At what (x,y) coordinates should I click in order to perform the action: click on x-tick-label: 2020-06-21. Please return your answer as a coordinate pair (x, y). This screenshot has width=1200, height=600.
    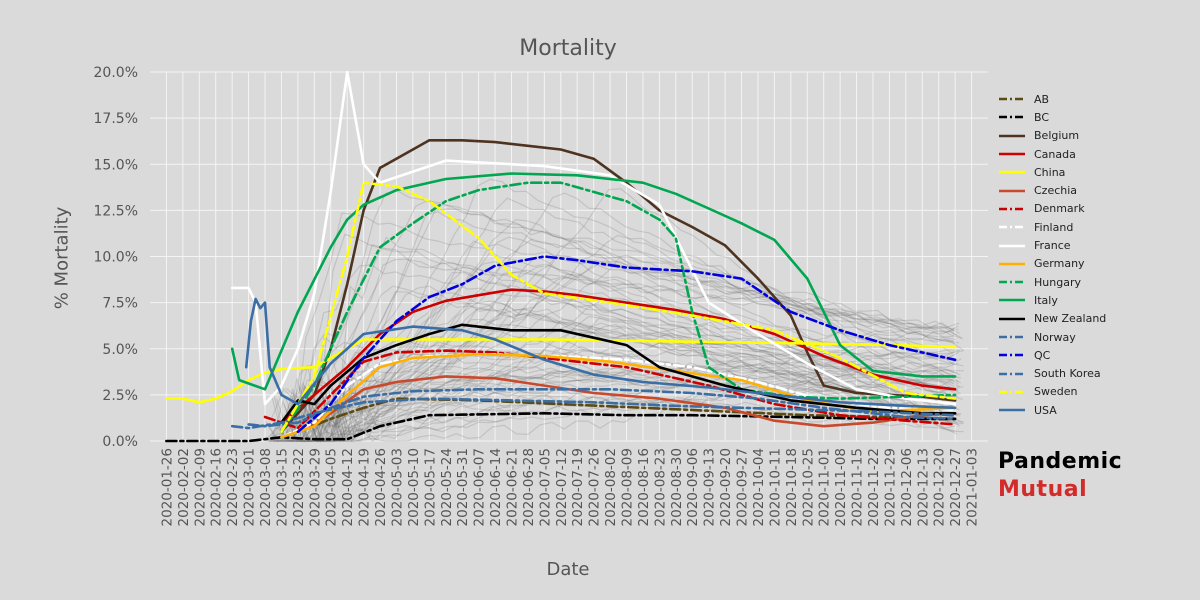
    Looking at the image, I should click on (512, 487).